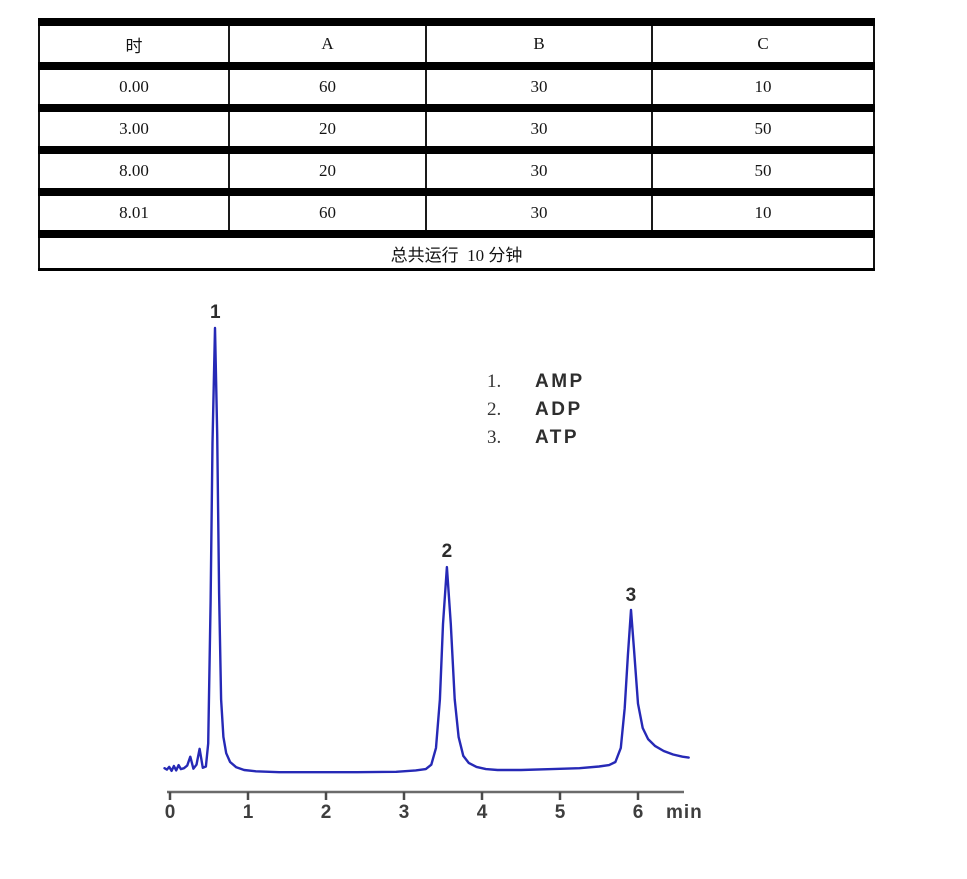 The image size is (967, 879). I want to click on legend-marker: 3., so click(494, 437).